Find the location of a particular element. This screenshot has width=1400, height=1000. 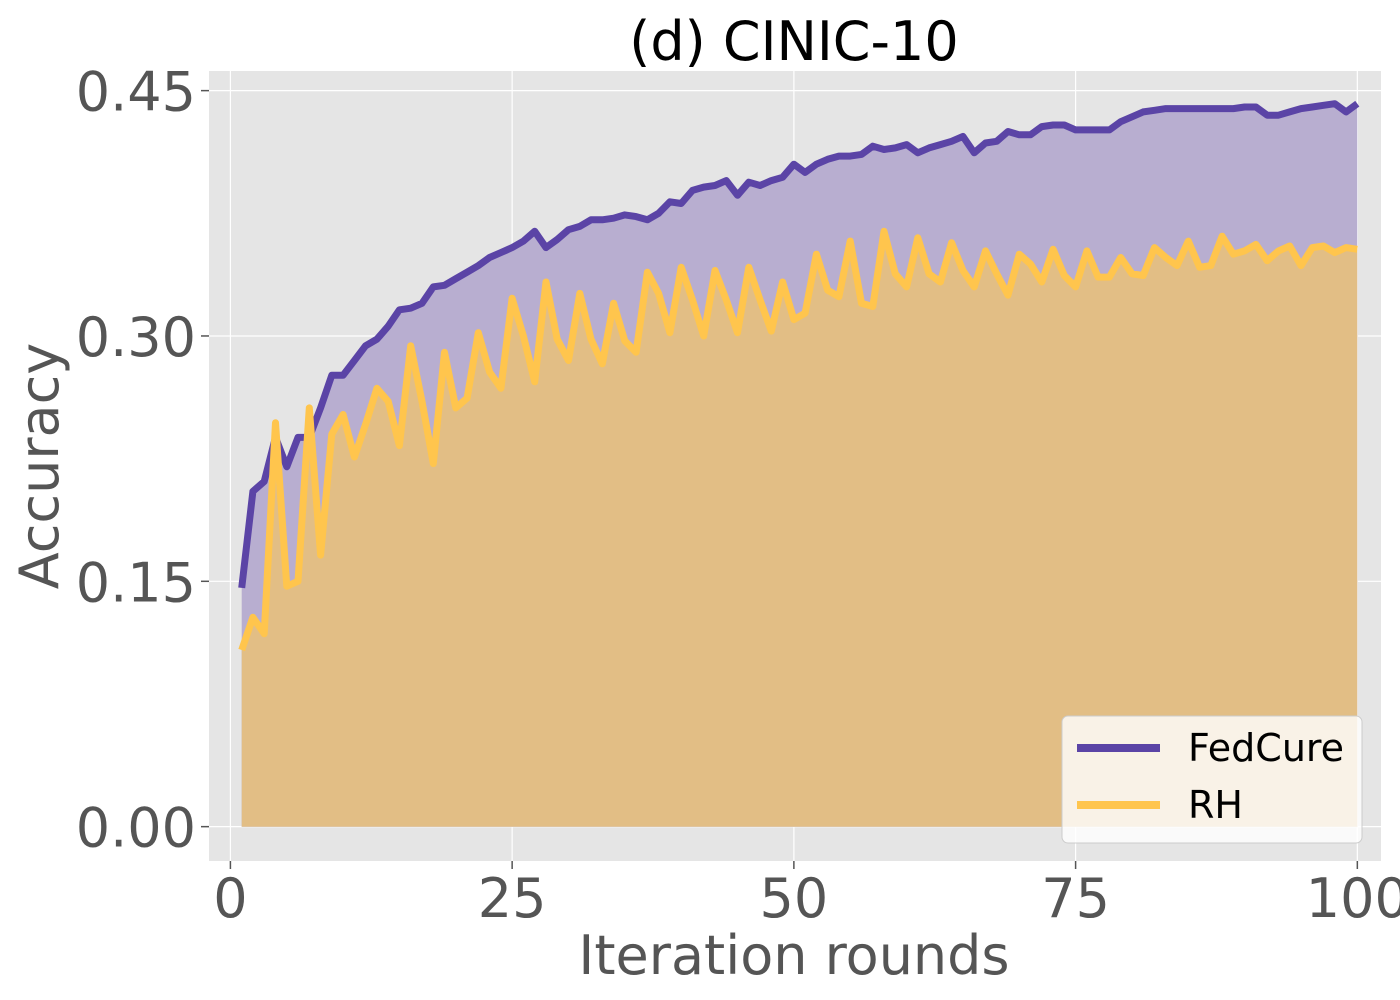

x-tick-label: 50 is located at coordinates (794, 898).